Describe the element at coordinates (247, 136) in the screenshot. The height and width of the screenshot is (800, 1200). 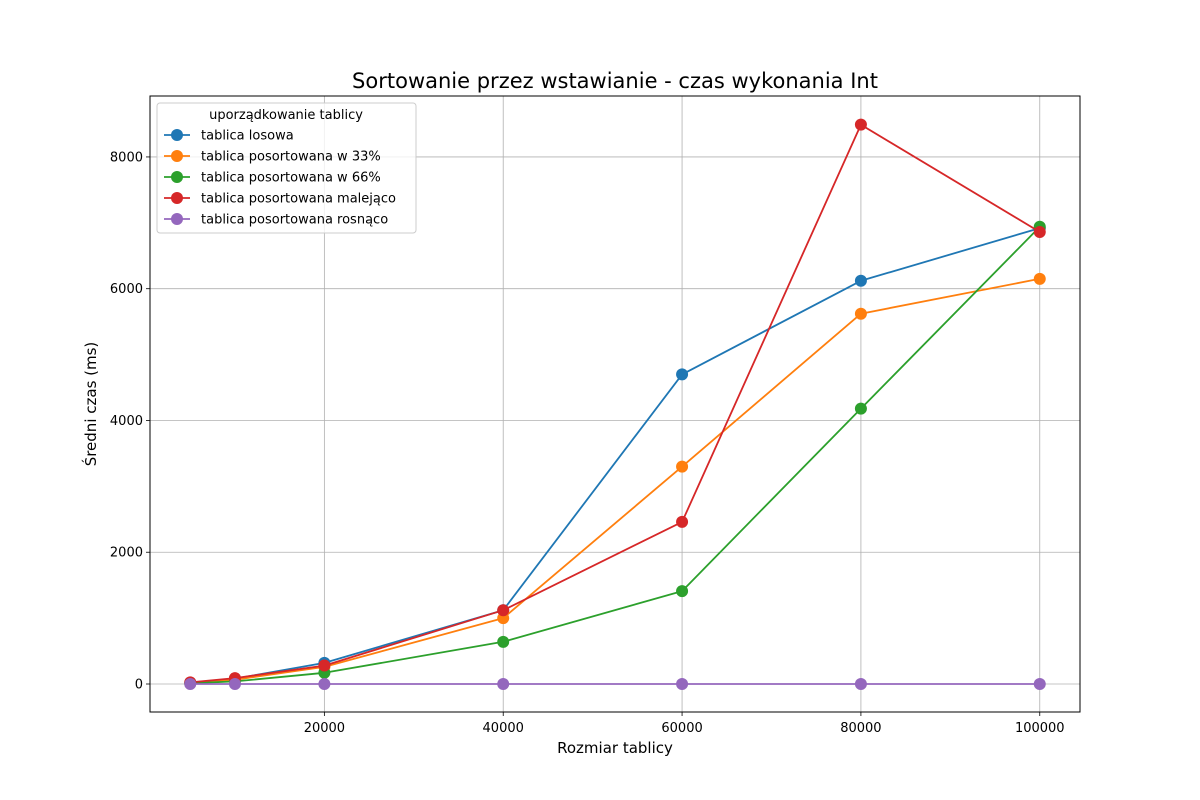
I see `legend-label: tablica losowa` at that location.